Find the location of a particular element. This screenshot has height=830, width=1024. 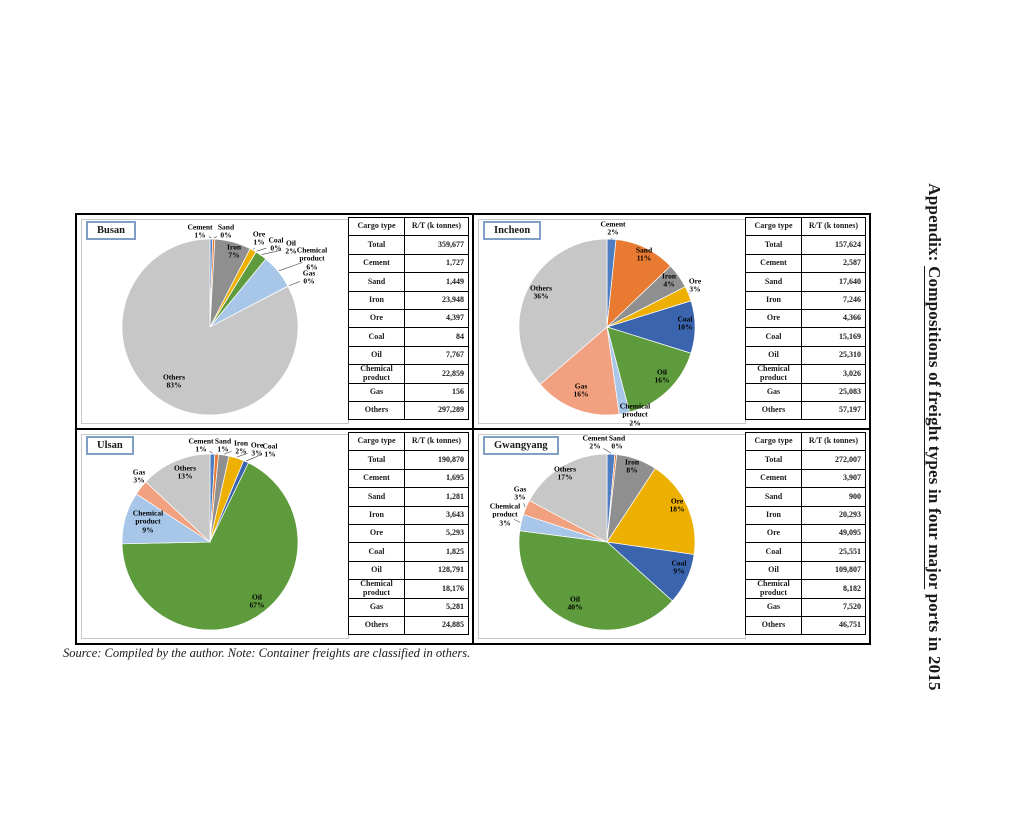

table-row: Cement 3,907 is located at coordinates (805, 478).